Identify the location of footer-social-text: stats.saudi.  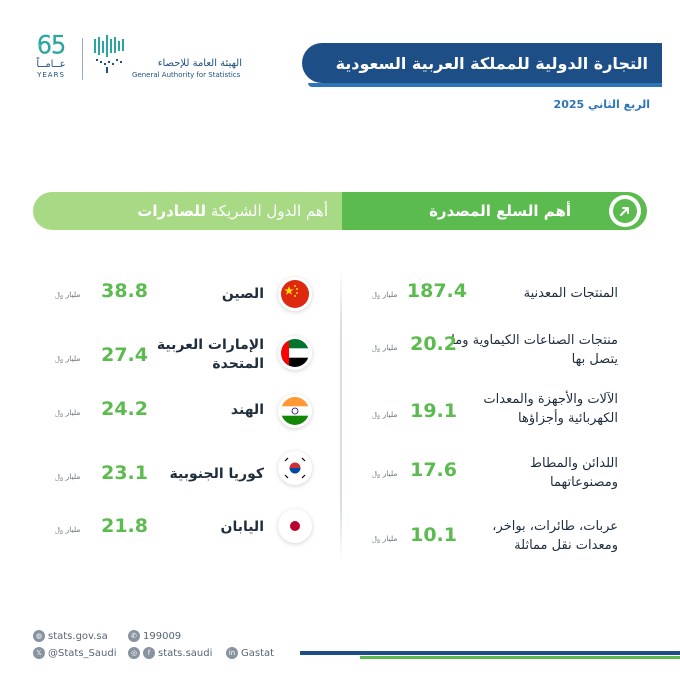
(185, 653).